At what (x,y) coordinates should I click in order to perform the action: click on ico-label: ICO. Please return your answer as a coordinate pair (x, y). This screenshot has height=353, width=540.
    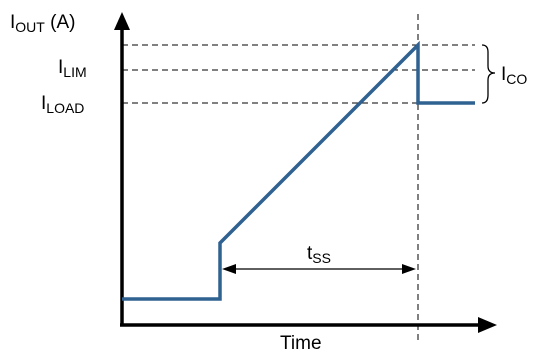
    Looking at the image, I should click on (514, 75).